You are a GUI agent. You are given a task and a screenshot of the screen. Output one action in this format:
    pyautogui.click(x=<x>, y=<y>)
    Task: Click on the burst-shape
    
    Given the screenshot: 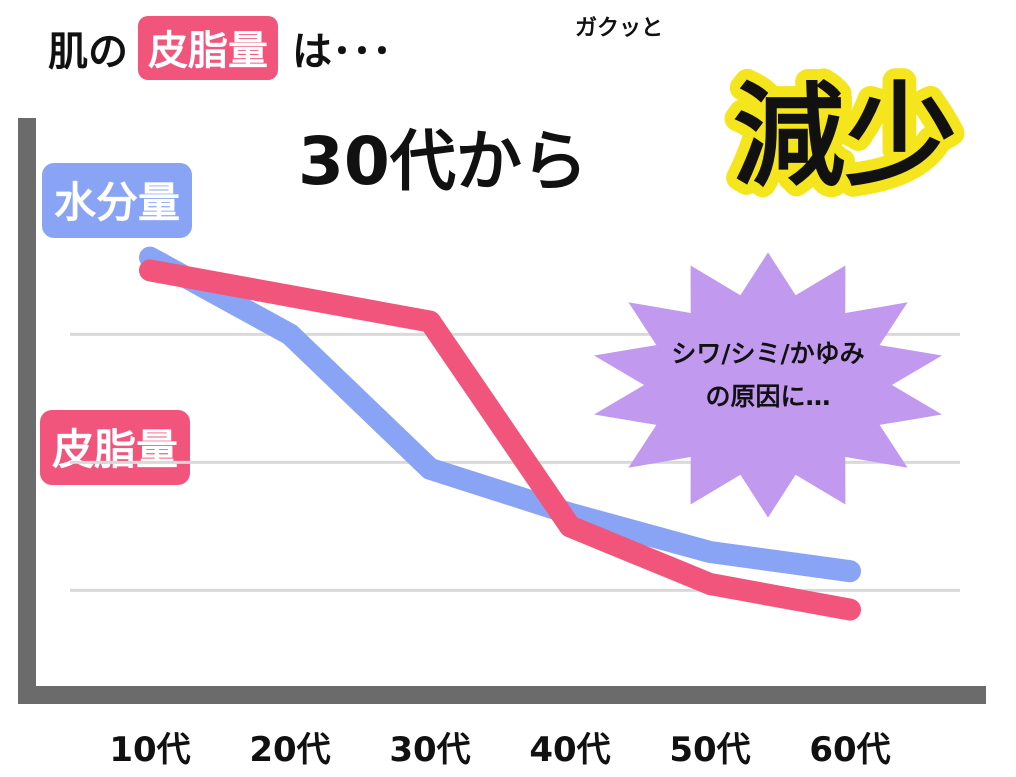 What is the action you would take?
    pyautogui.click(x=768, y=385)
    